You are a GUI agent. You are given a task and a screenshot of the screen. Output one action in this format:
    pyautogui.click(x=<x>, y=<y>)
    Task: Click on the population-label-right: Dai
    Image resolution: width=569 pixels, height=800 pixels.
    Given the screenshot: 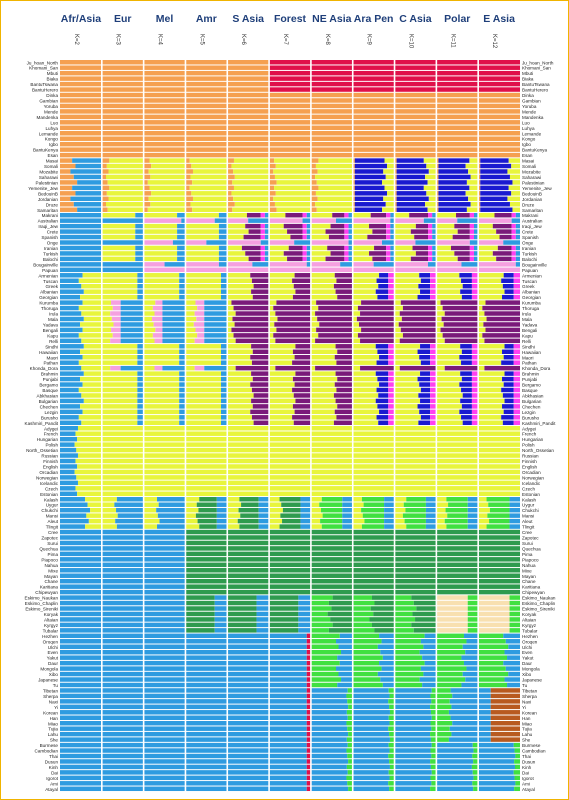 What is the action you would take?
    pyautogui.click(x=525, y=772)
    